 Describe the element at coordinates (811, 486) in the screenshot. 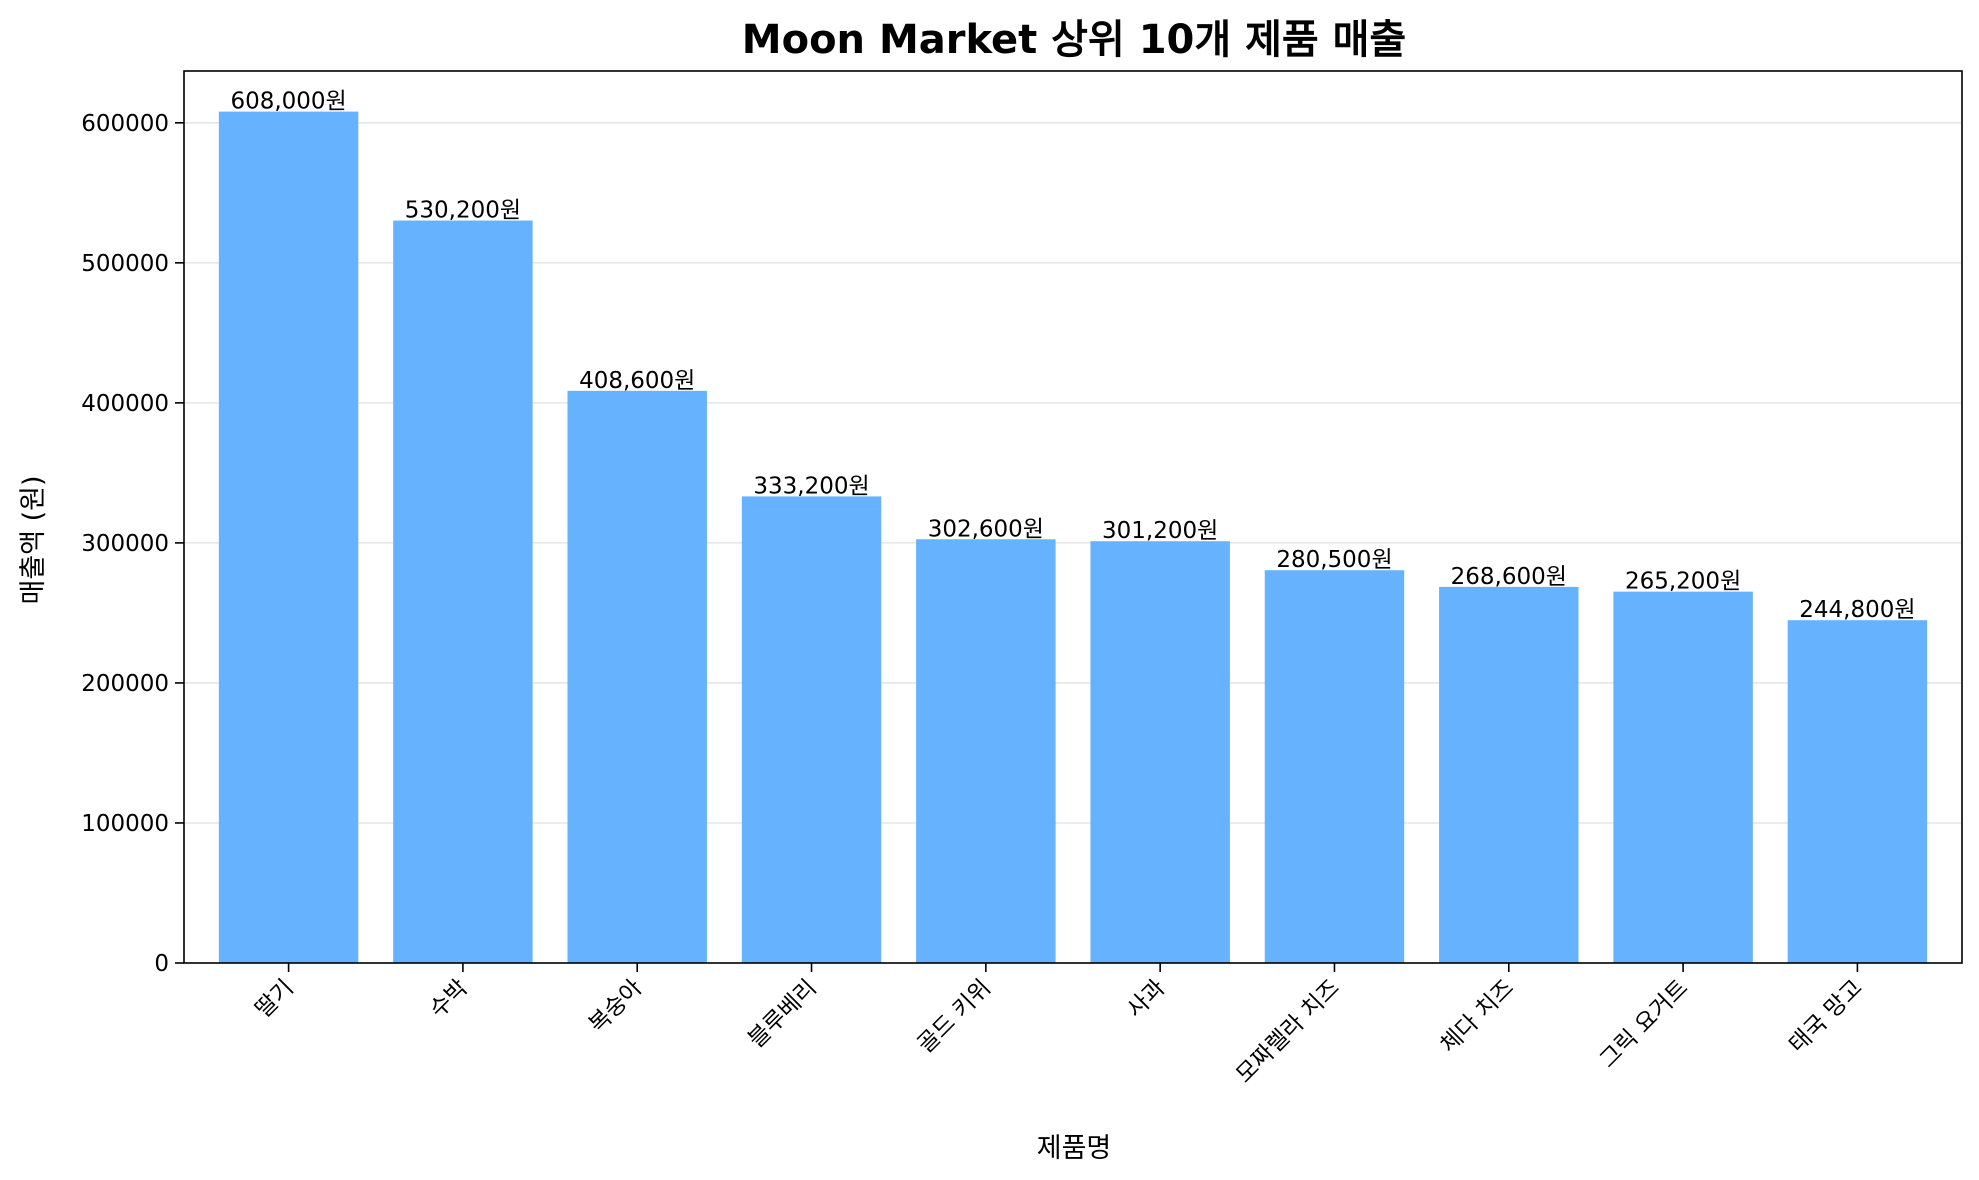

I see `bar-value-label: 333,200원` at that location.